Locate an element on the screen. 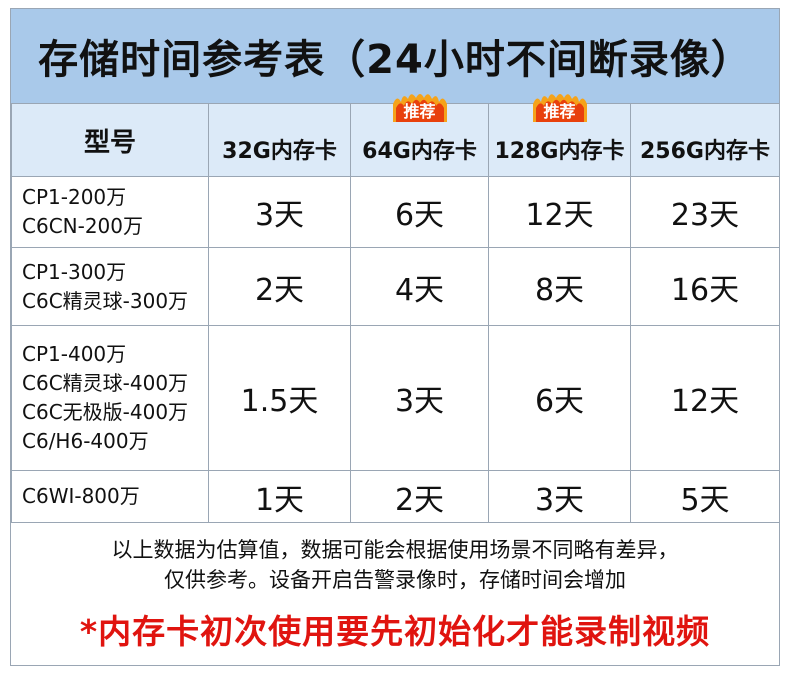 This screenshot has height=674, width=790. header-256g: 256G内存卡 is located at coordinates (705, 140).